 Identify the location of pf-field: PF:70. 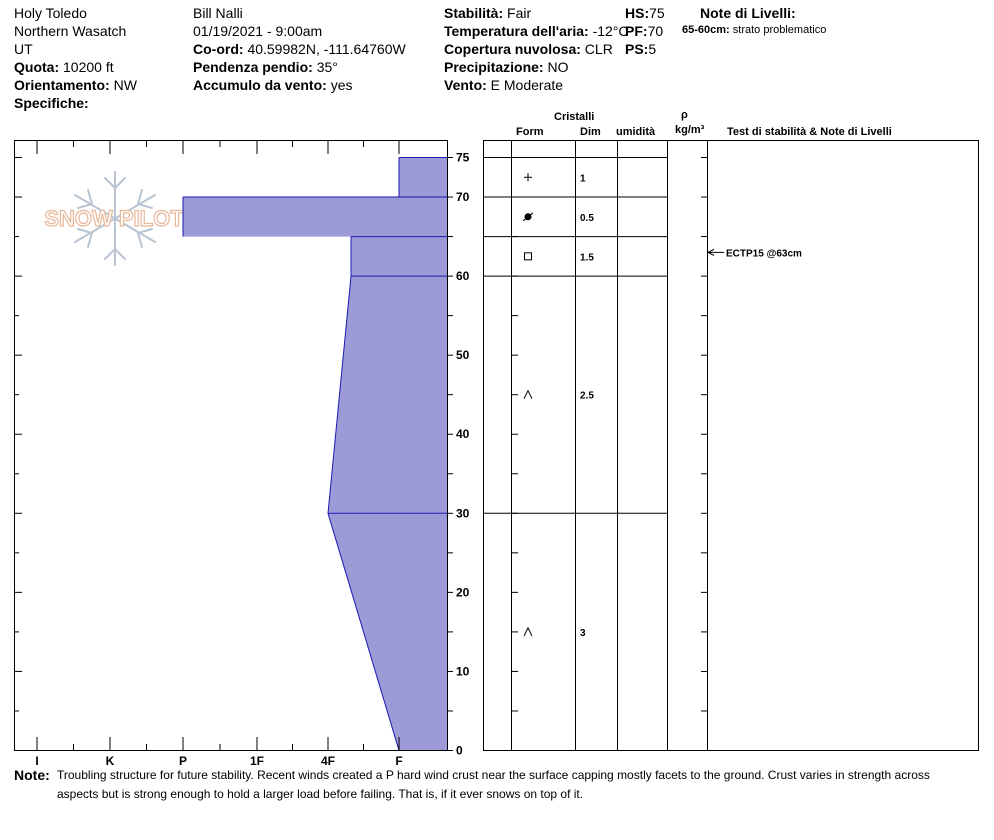
(644, 31).